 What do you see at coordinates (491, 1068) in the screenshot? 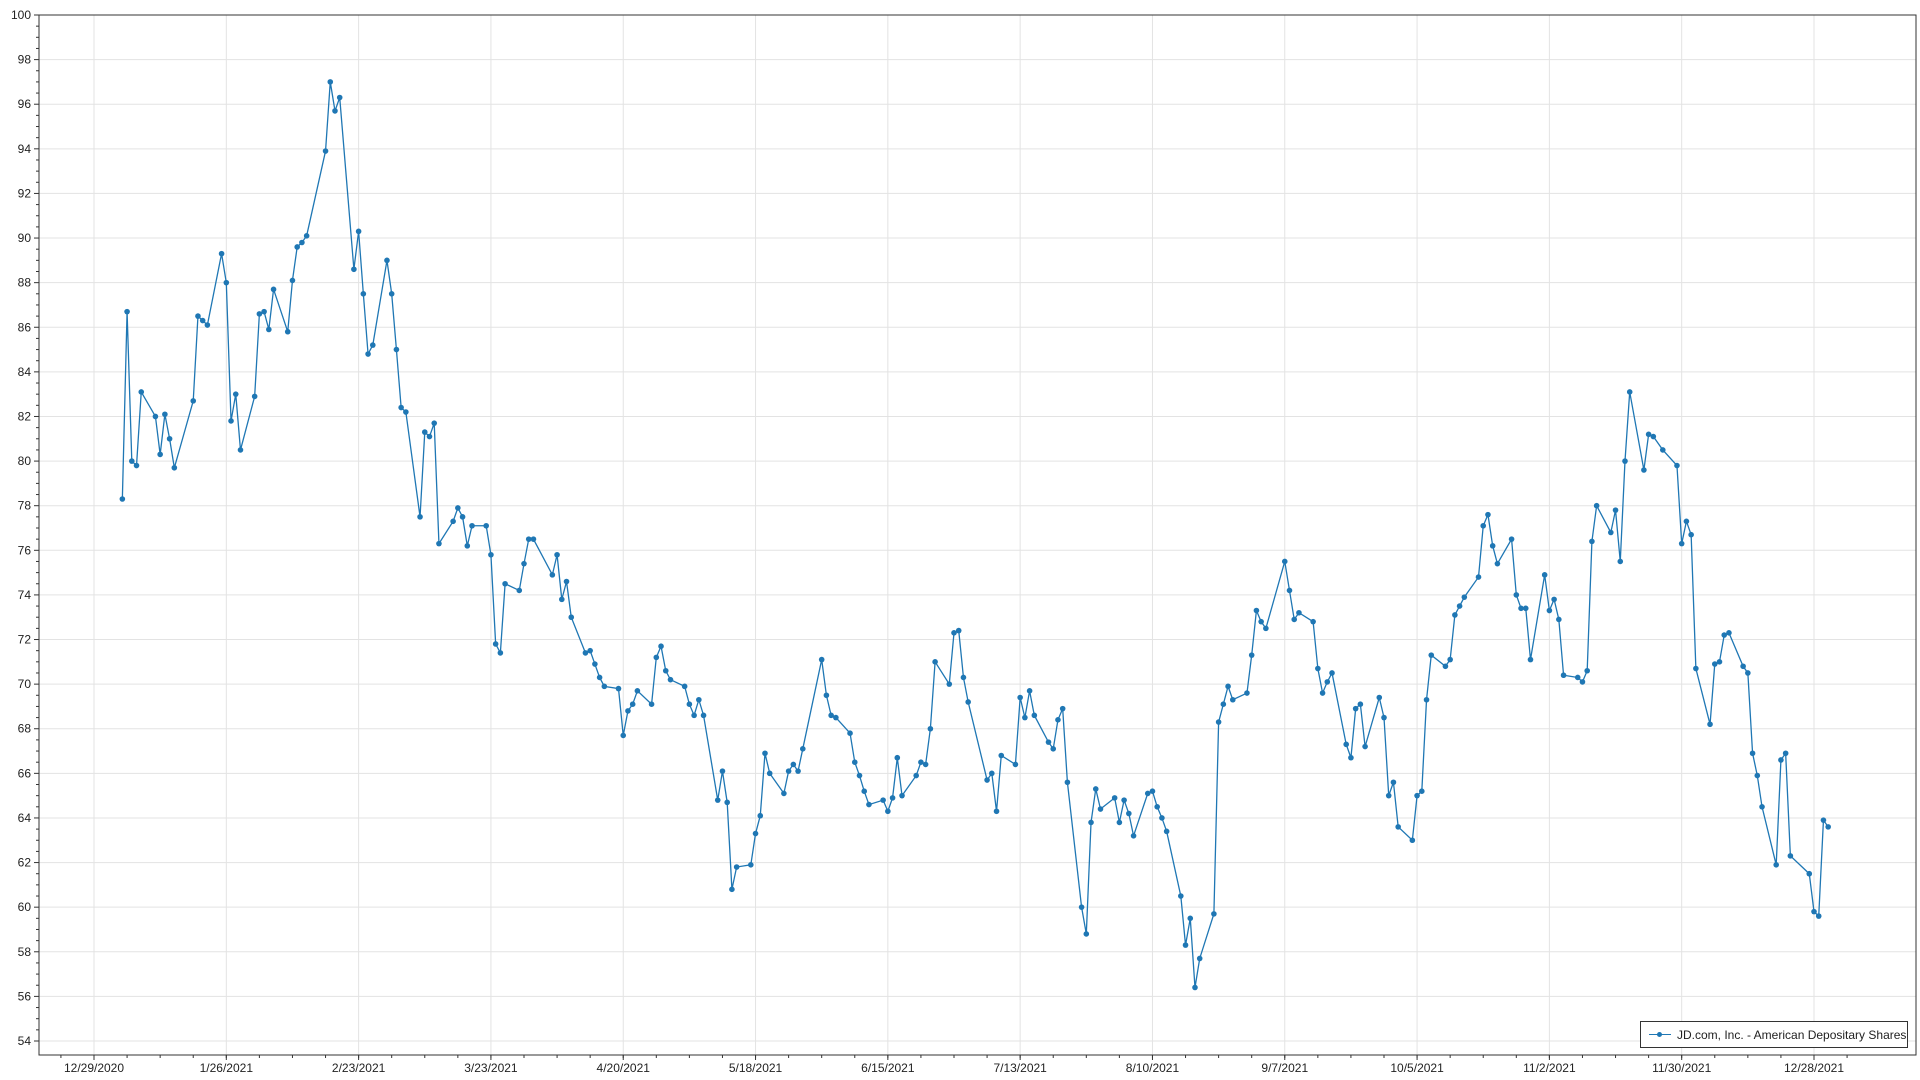
I see `x-tick-label: 3/23/2021` at bounding box center [491, 1068].